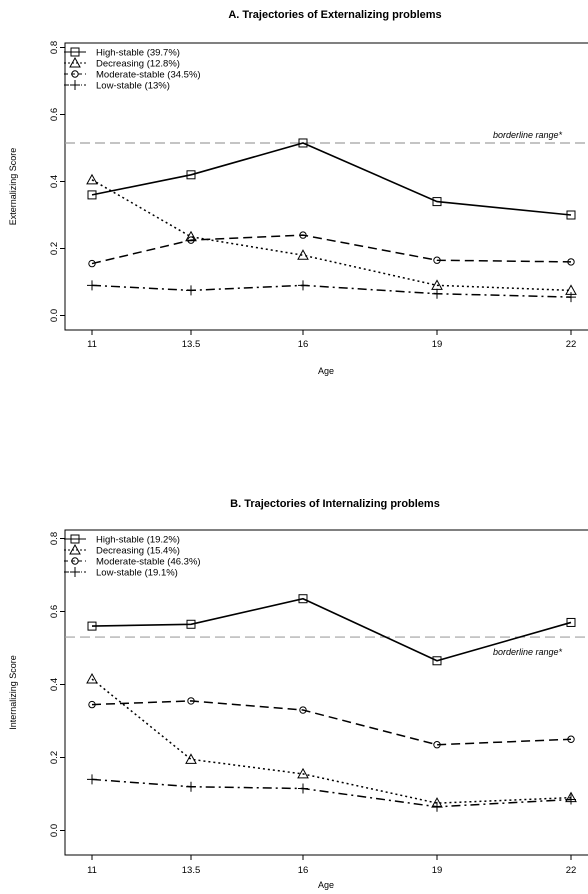  I want to click on legend-label: Moderate-stable (46.3%), so click(148, 562).